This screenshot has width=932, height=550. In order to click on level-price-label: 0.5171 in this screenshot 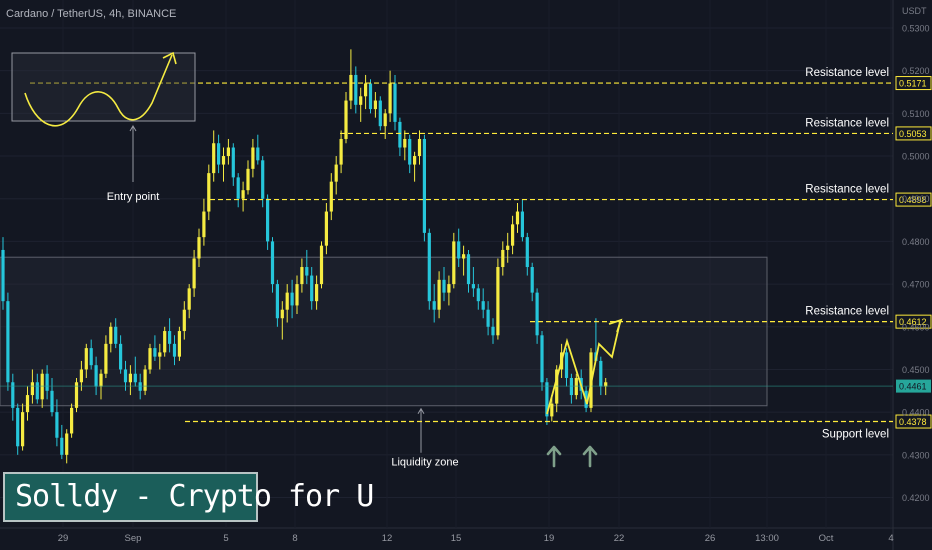, I will do `click(913, 84)`.